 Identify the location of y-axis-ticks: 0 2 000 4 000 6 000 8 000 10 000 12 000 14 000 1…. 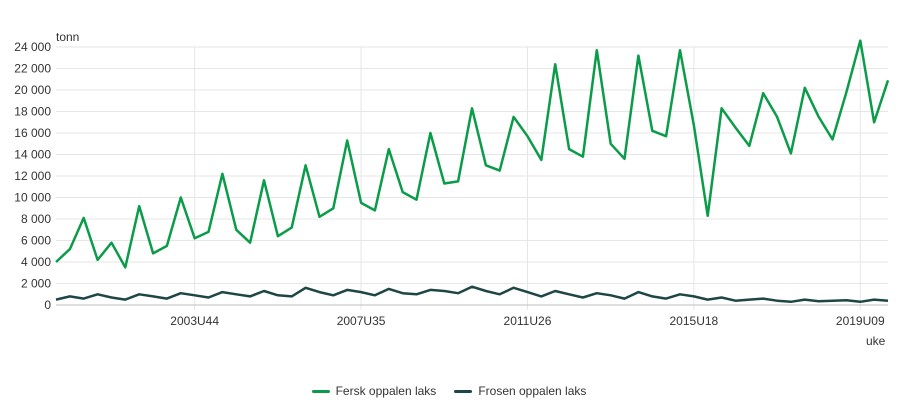
(32, 176).